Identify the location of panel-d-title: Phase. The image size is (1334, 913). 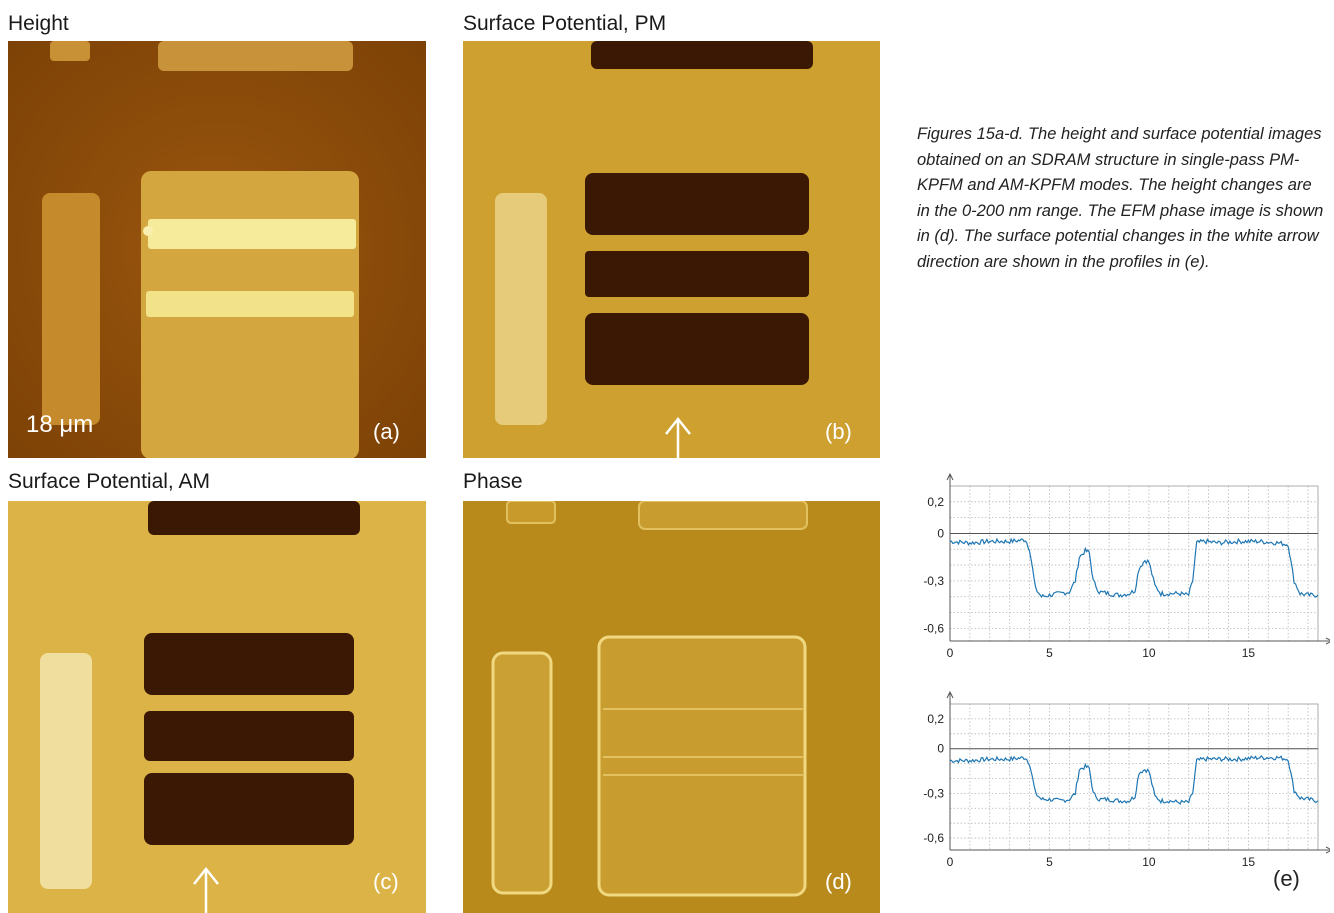
(493, 481).